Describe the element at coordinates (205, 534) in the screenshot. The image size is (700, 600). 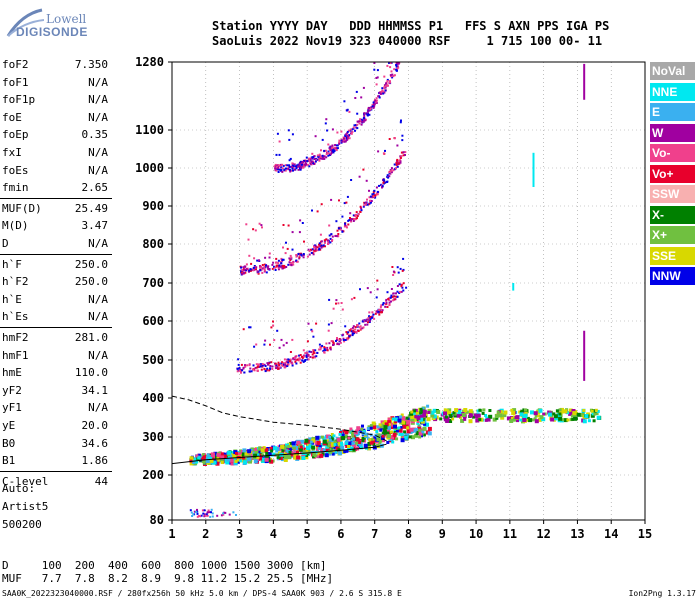
I see `x-tick-label: 2` at that location.